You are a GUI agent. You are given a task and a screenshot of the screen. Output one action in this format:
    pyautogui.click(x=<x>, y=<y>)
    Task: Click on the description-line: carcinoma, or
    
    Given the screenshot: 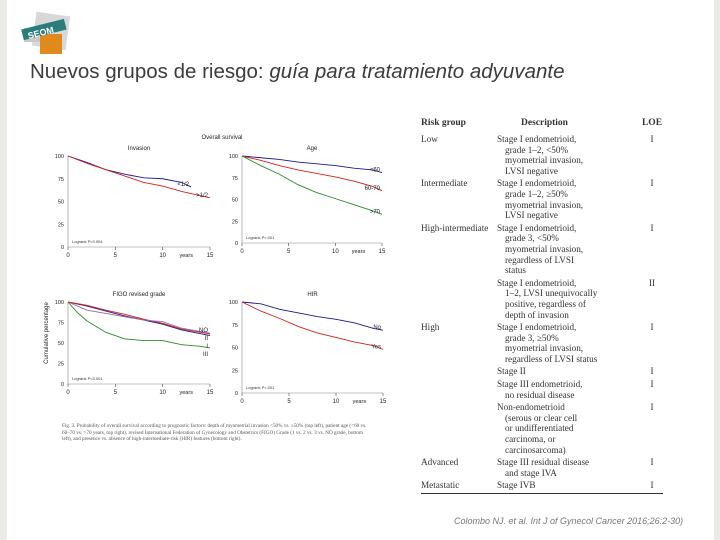 What is the action you would take?
    pyautogui.click(x=530, y=439)
    